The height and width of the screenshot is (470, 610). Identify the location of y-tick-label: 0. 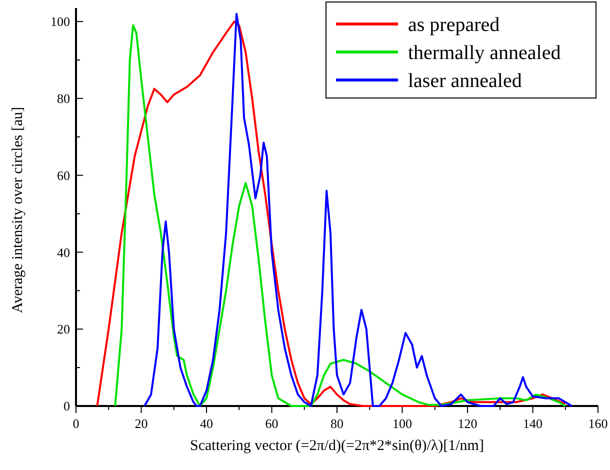
(67, 406).